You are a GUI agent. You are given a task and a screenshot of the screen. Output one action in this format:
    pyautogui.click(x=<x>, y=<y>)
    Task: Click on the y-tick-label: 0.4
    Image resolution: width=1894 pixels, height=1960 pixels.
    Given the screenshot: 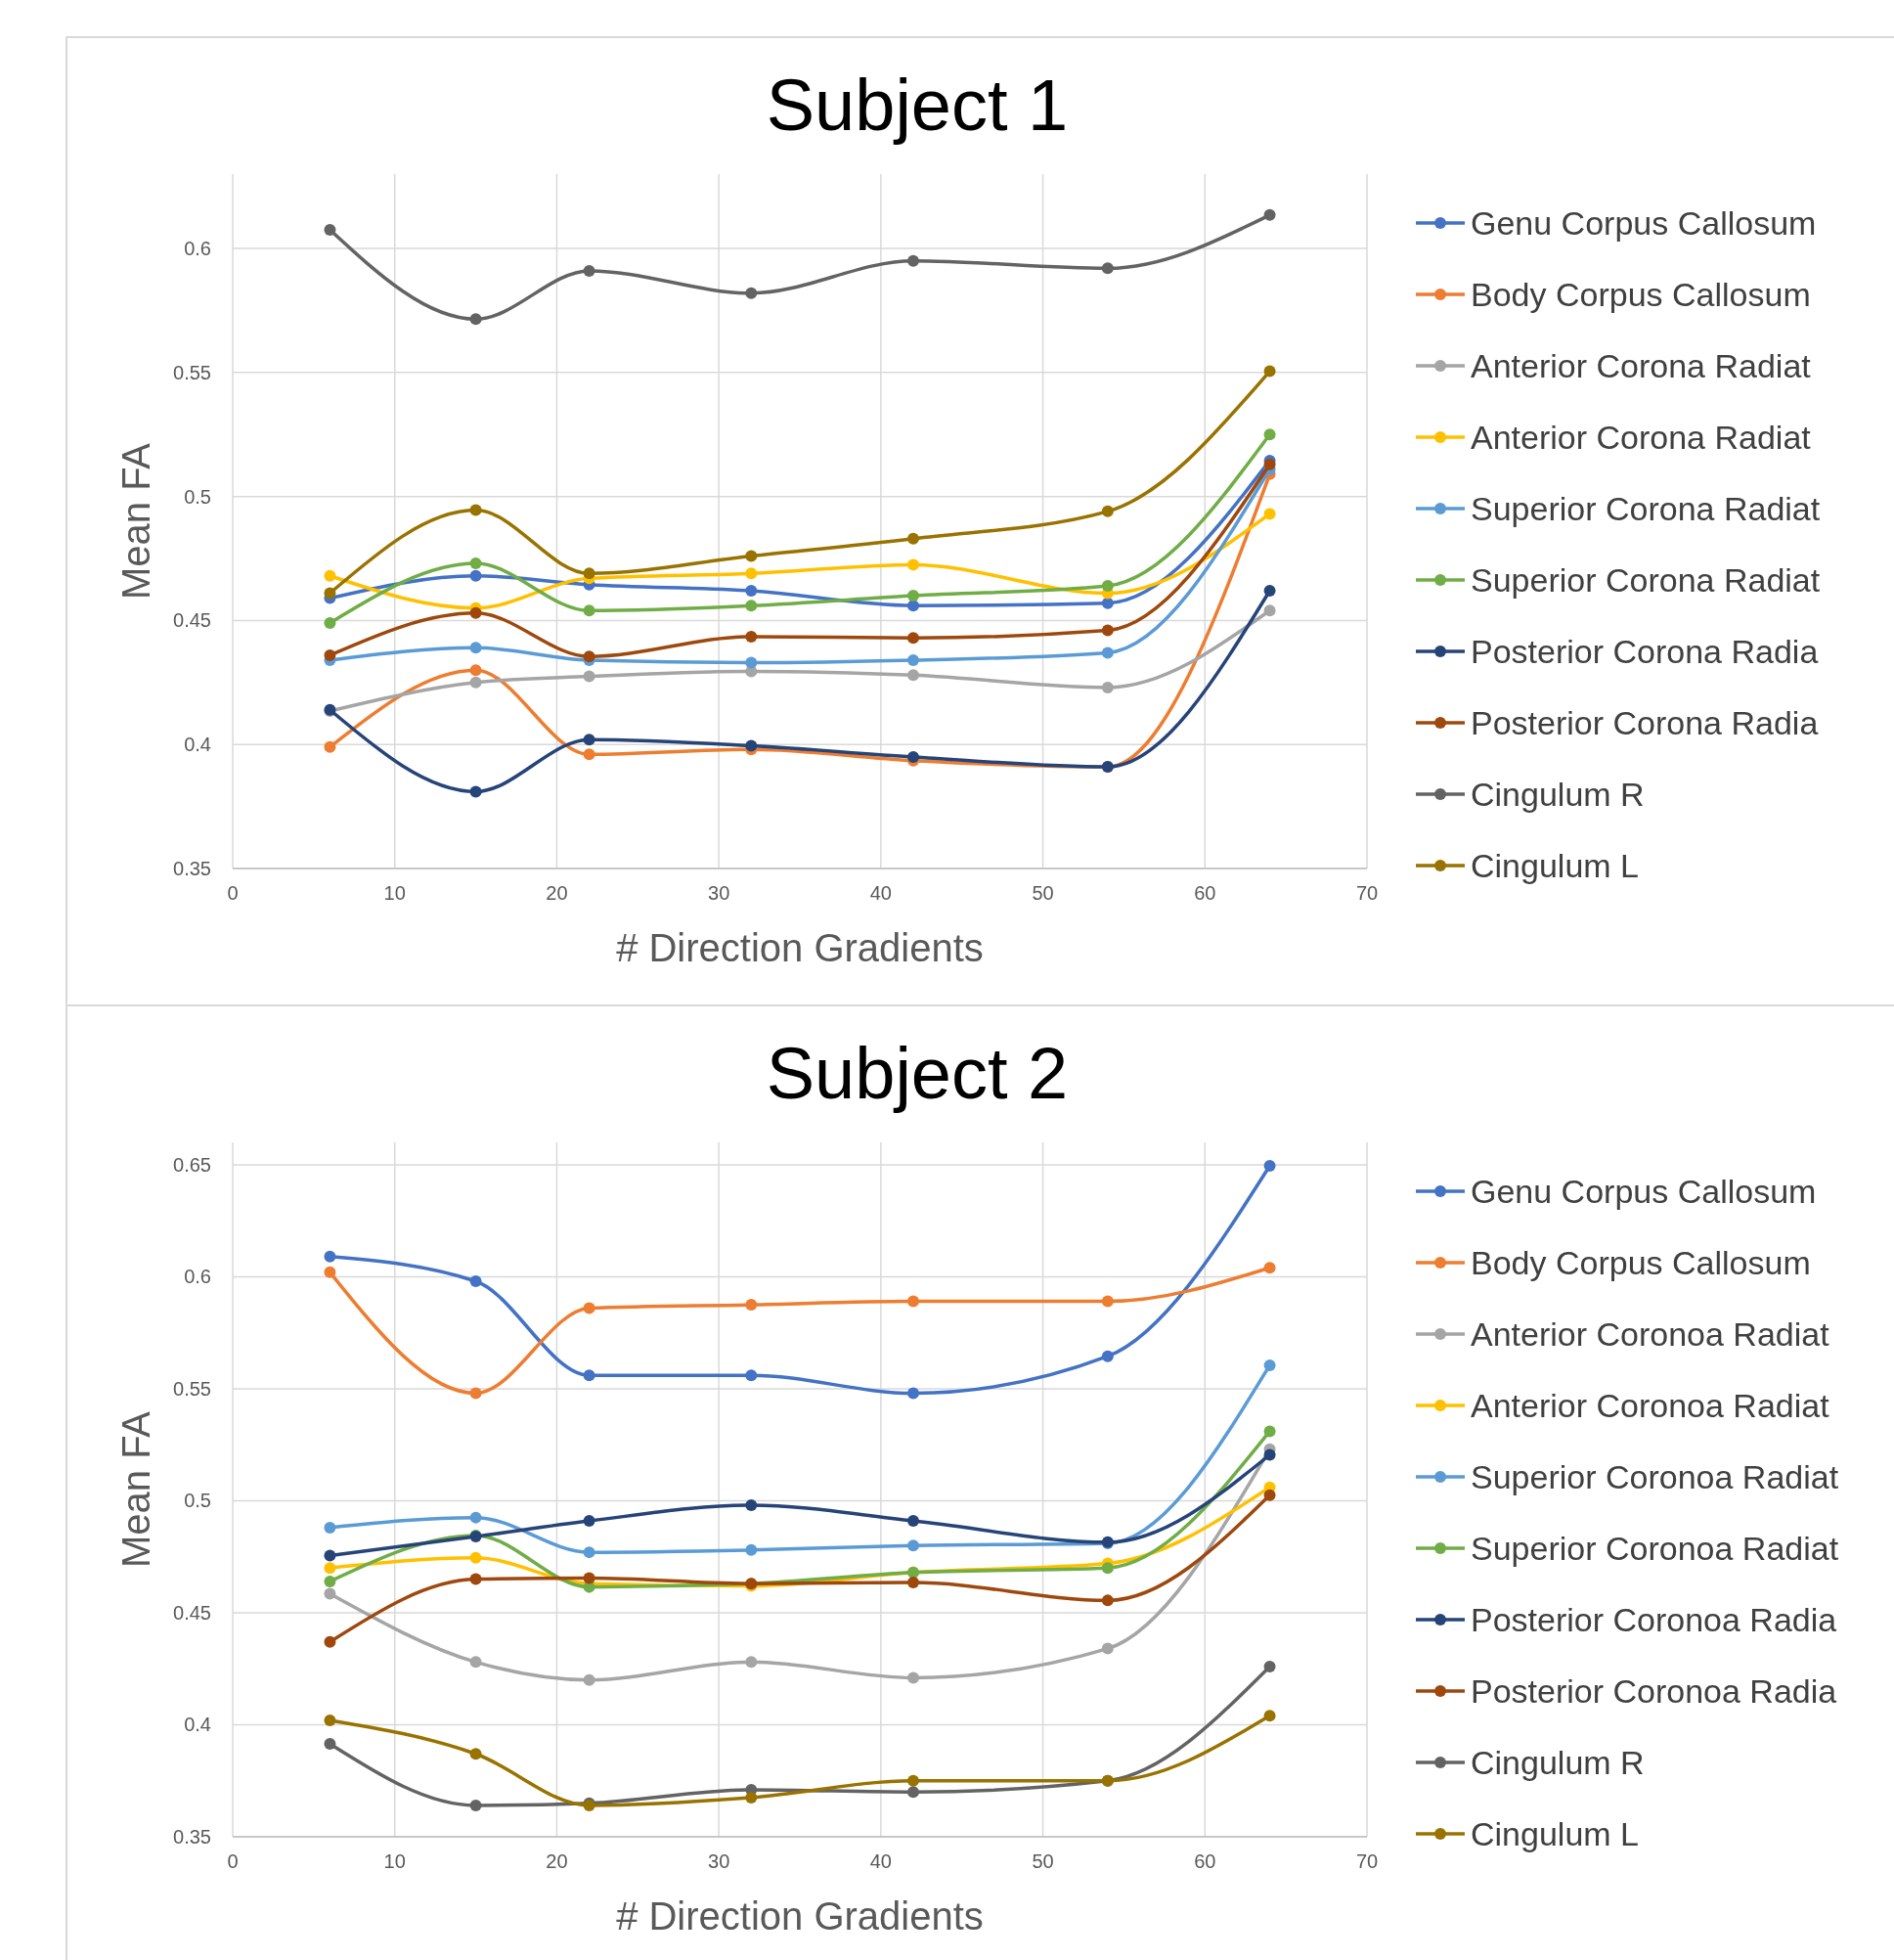 What is the action you would take?
    pyautogui.click(x=197, y=745)
    